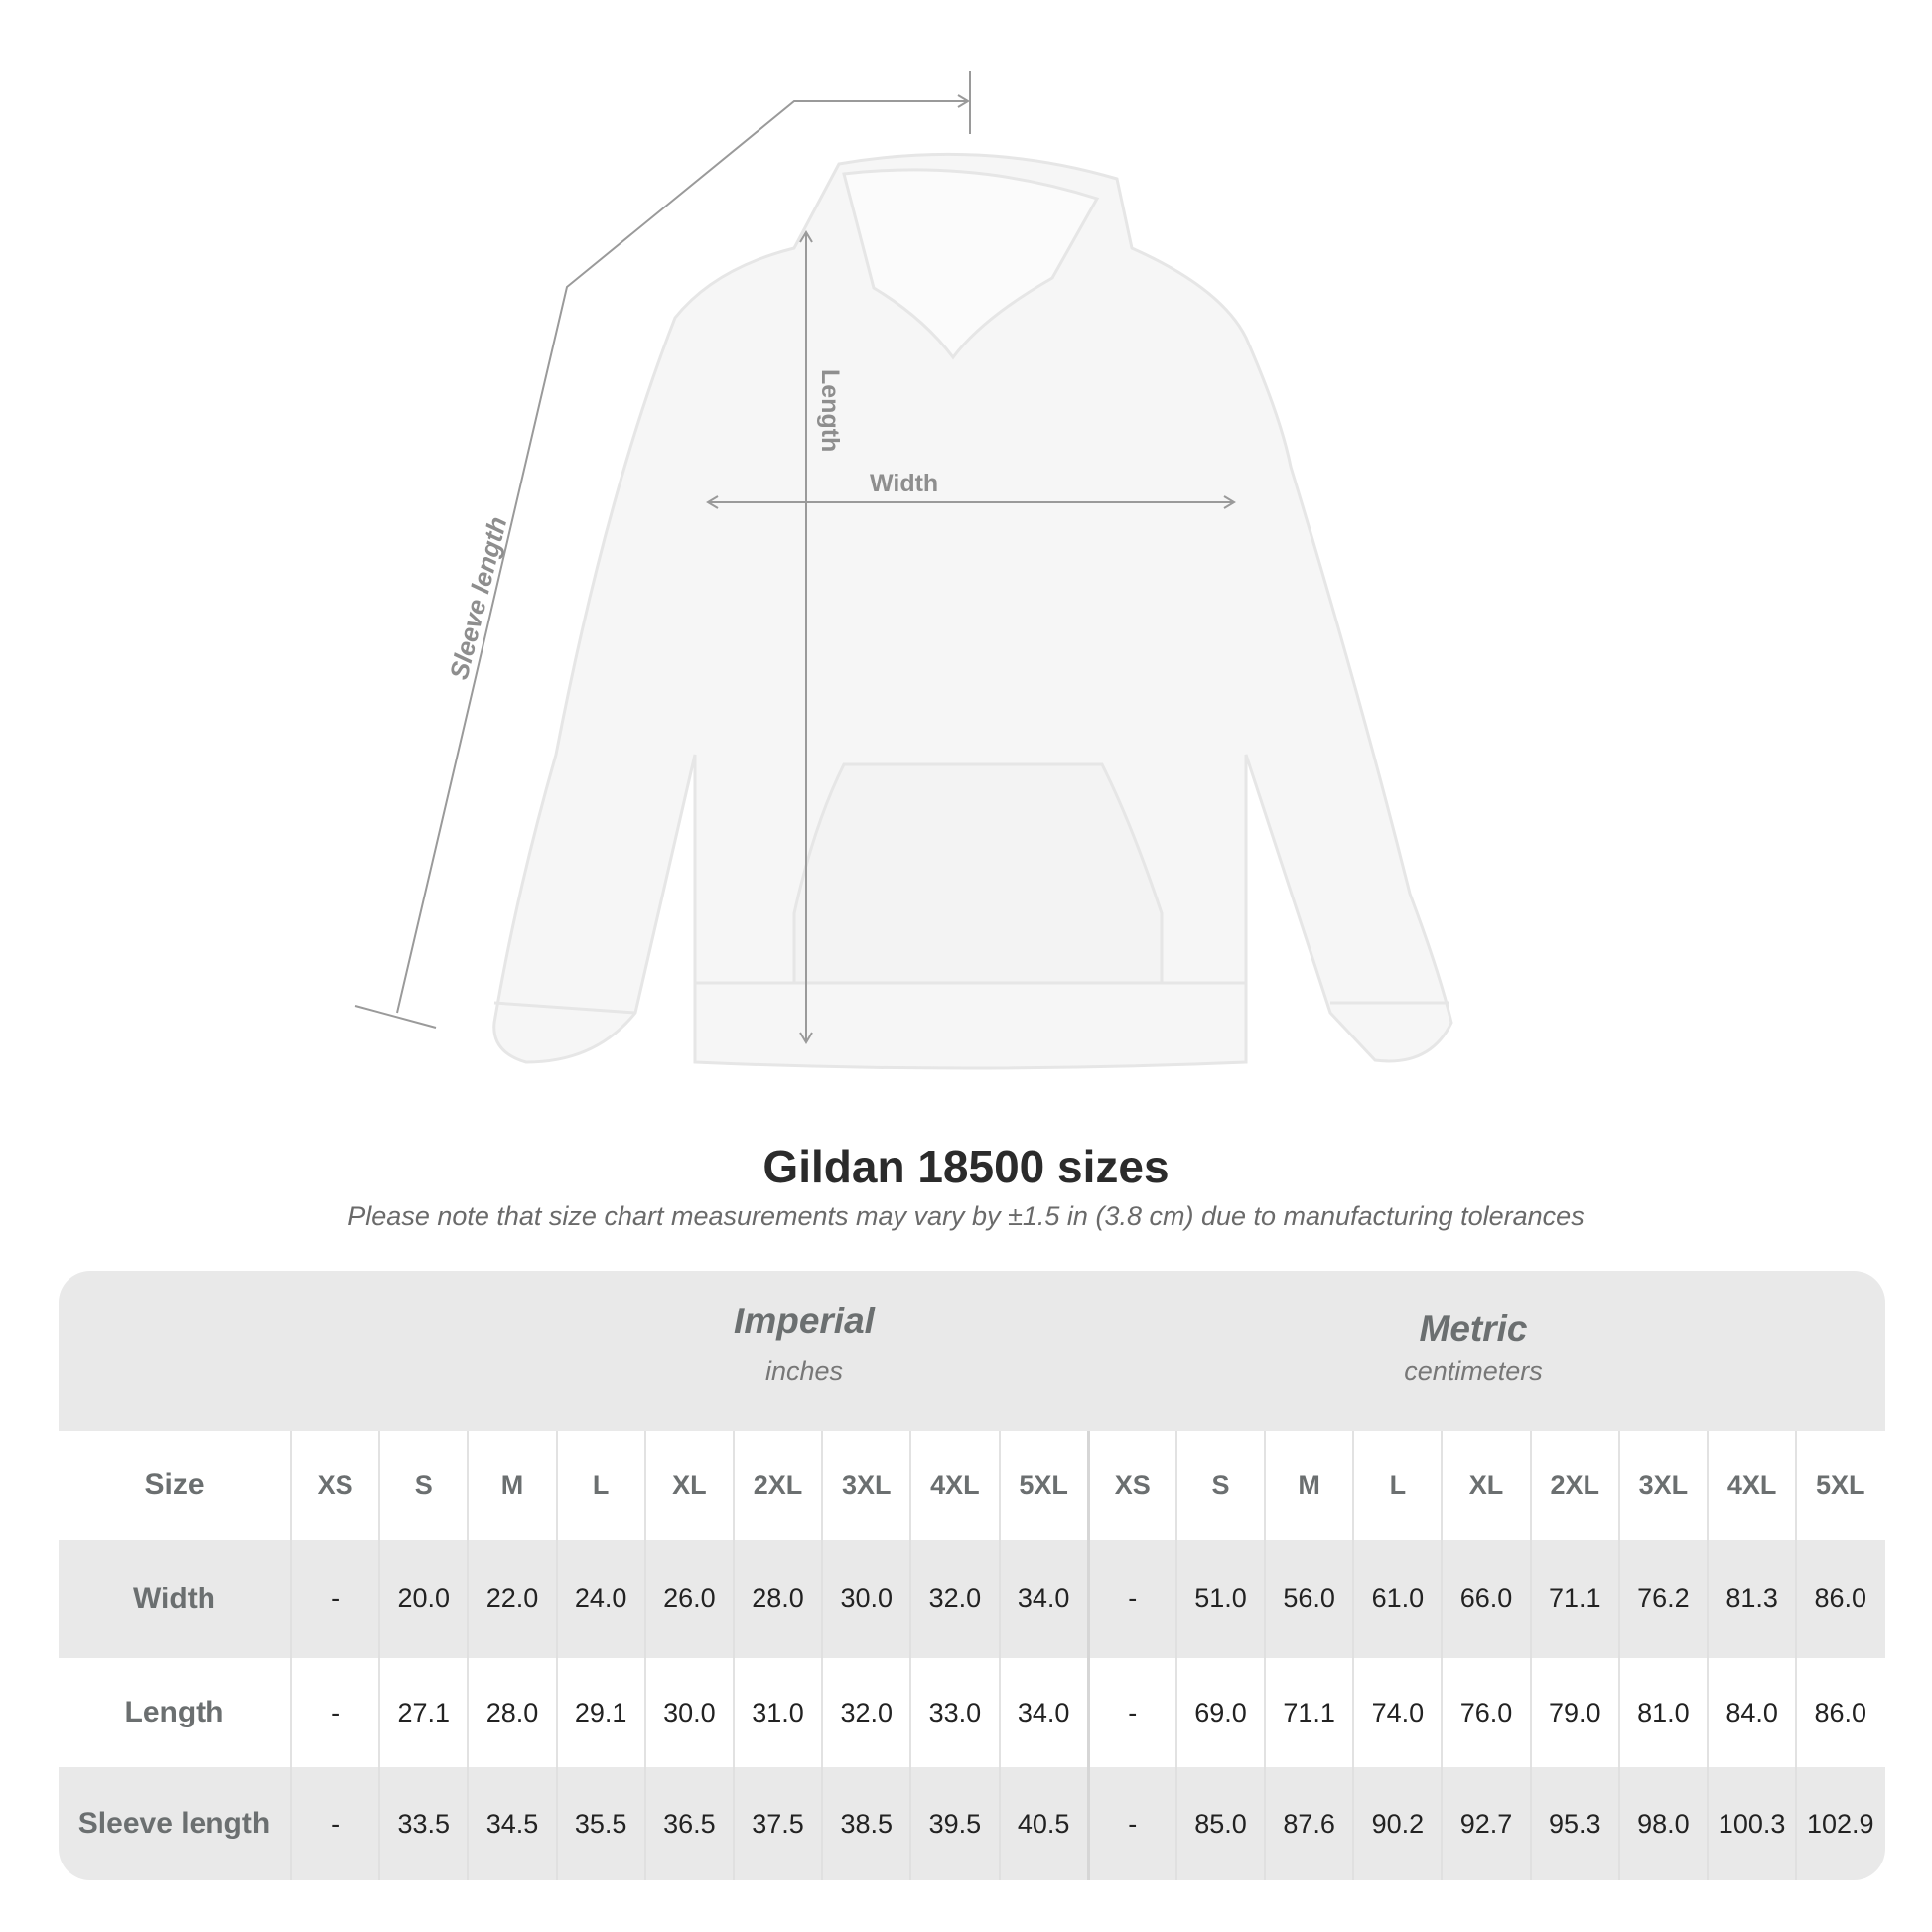  I want to click on imperial-cell: 34.5, so click(511, 1823).